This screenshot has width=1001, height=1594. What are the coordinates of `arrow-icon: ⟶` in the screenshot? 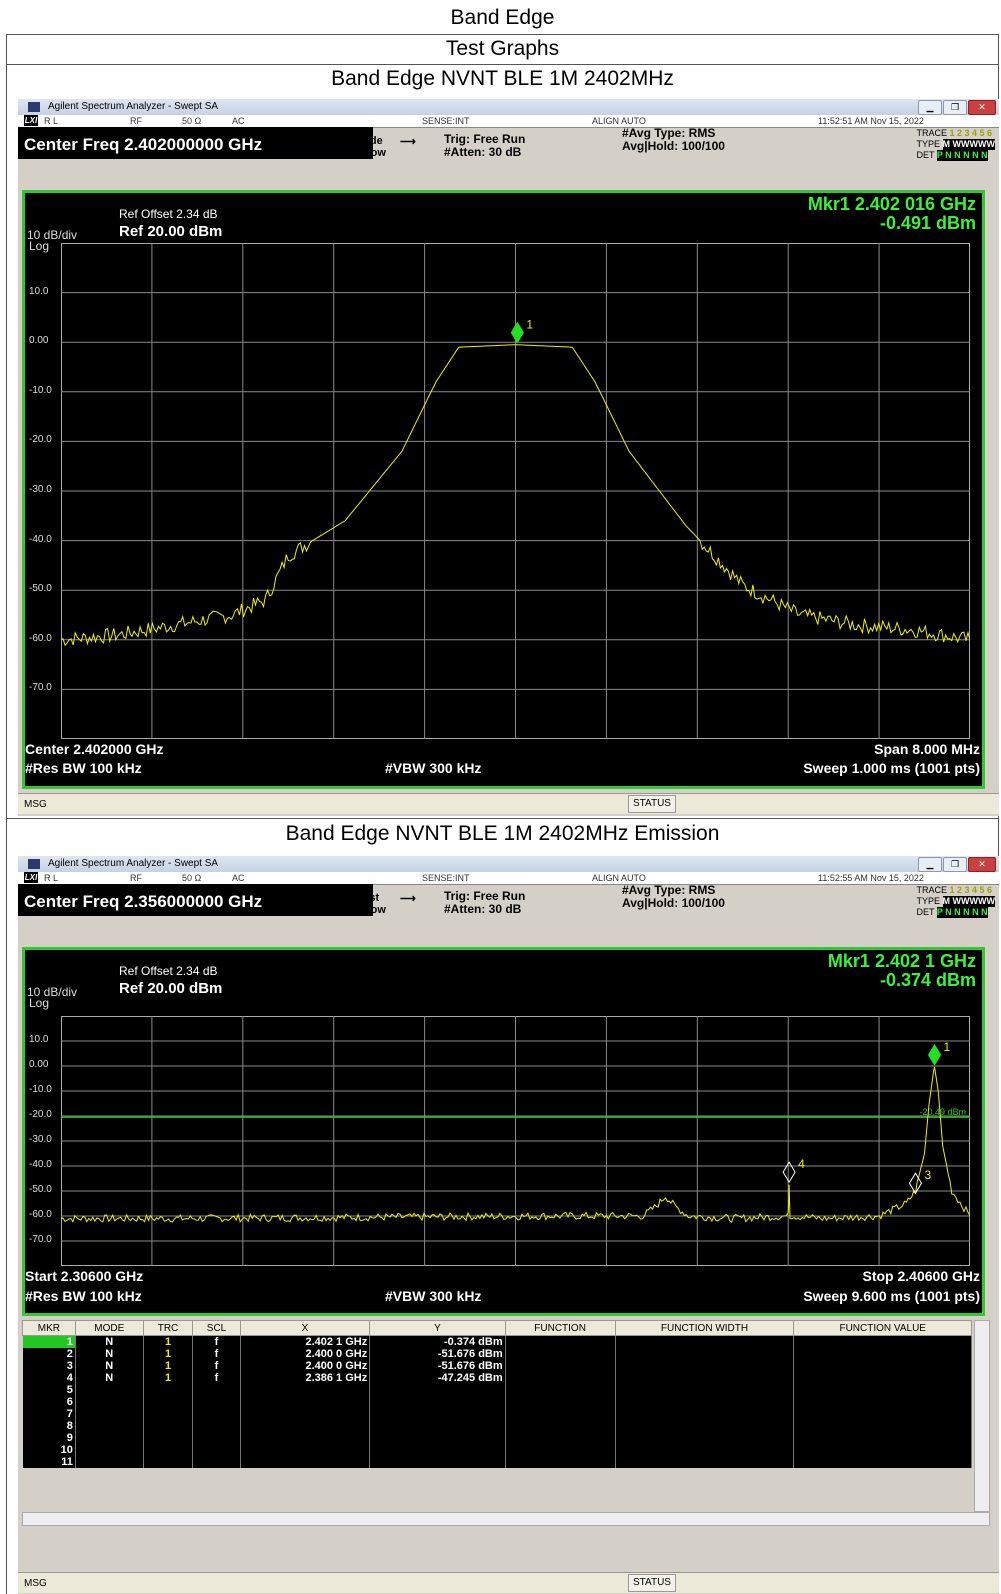 It's located at (408, 899).